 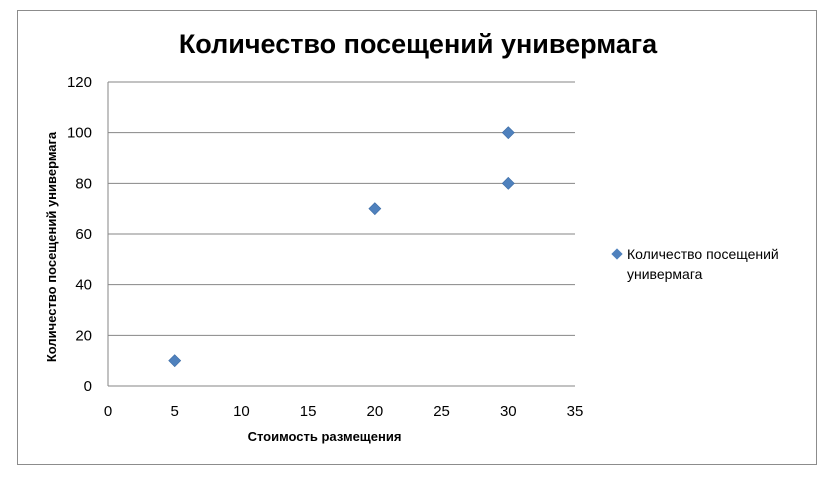 What do you see at coordinates (575, 411) in the screenshot?
I see `x-tick-label: 35` at bounding box center [575, 411].